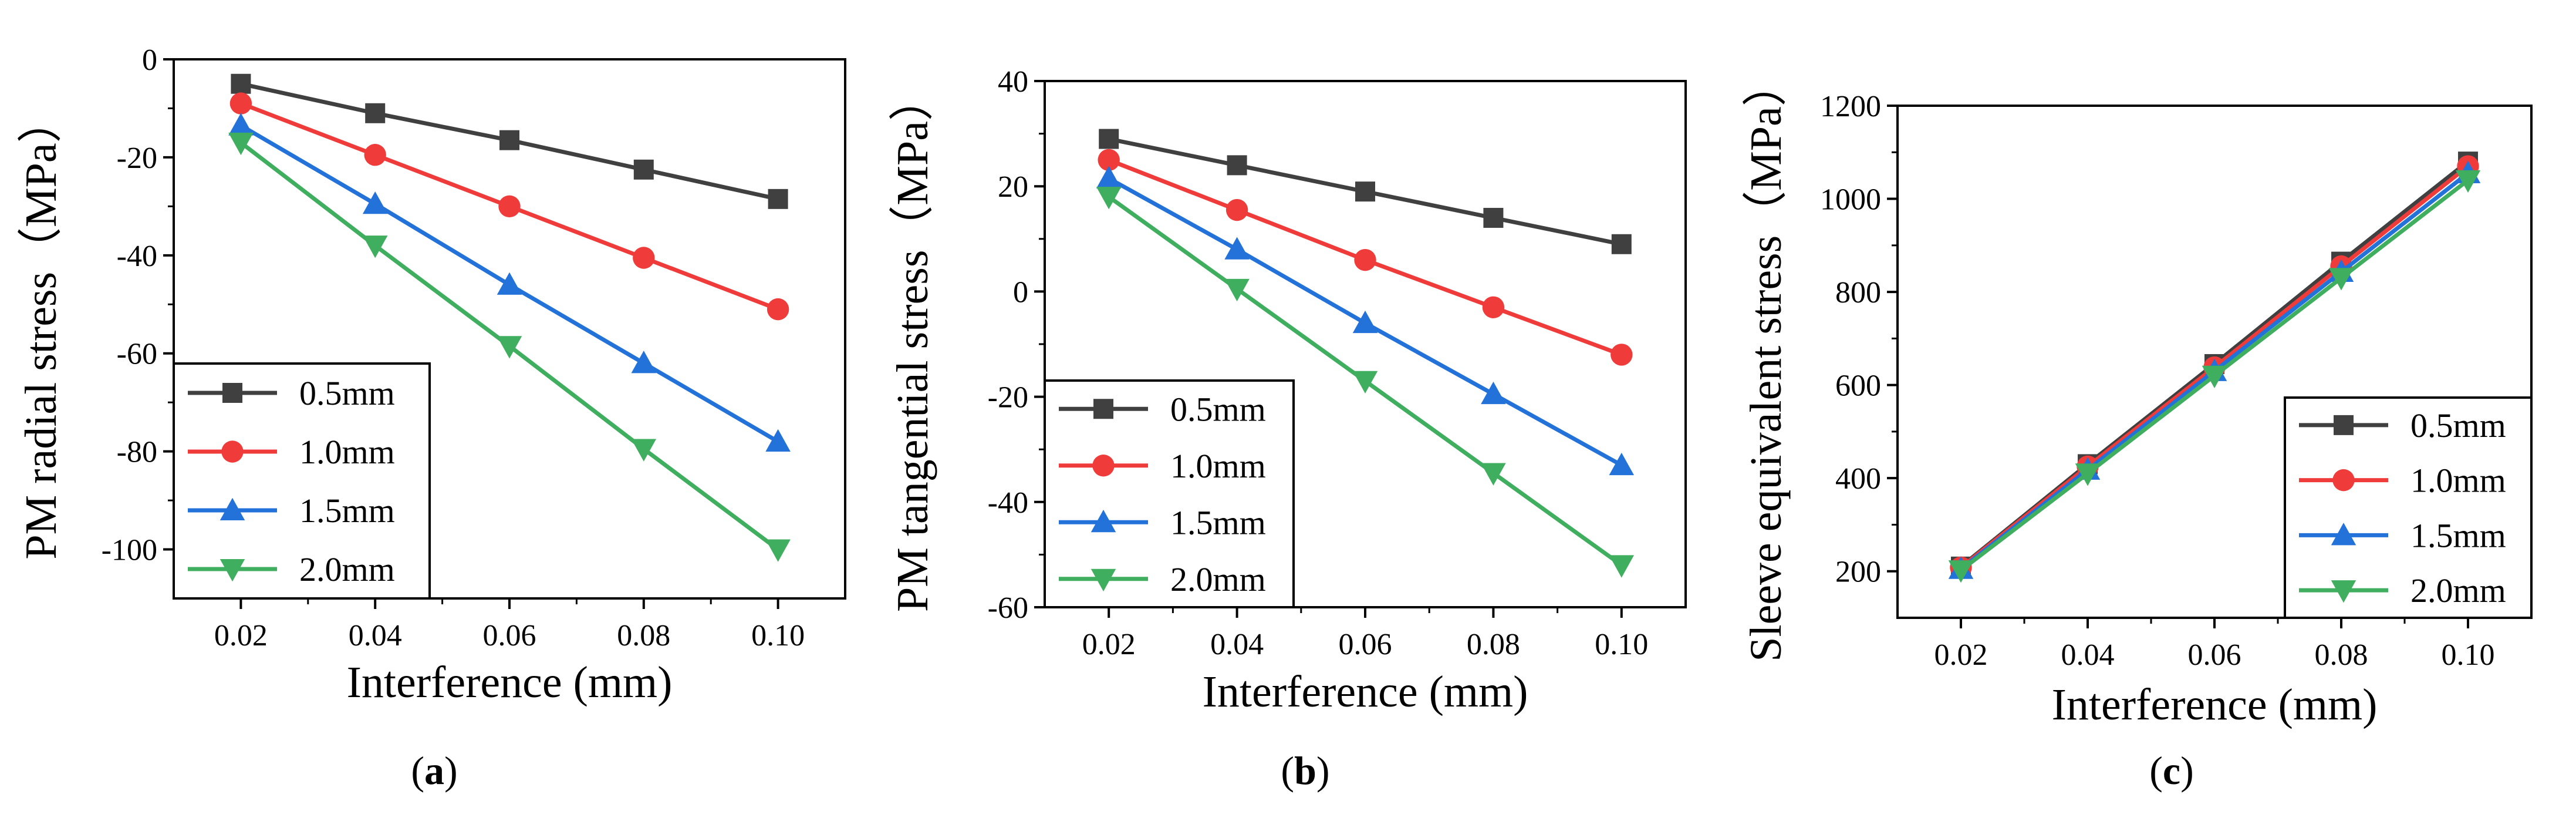 This screenshot has height=821, width=2576. What do you see at coordinates (137, 452) in the screenshot?
I see `y-tick-label: -80` at bounding box center [137, 452].